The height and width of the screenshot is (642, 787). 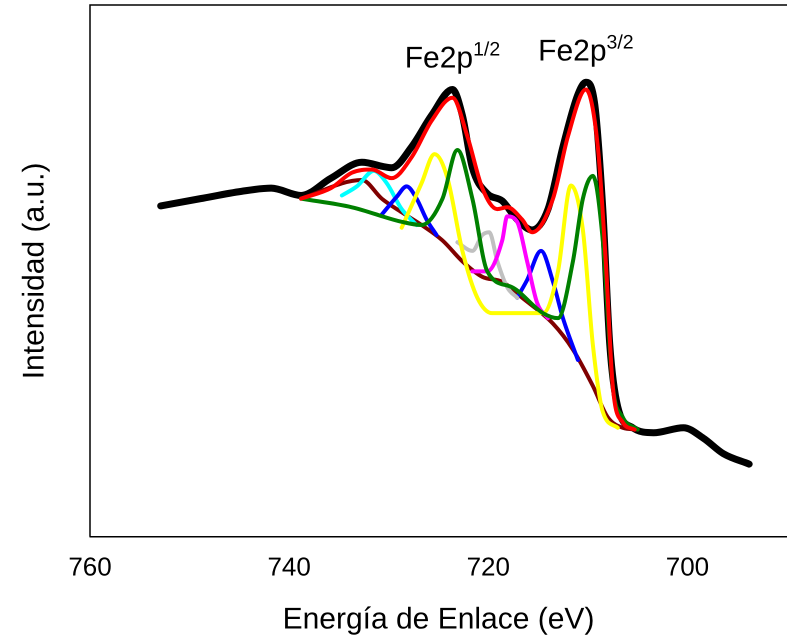 I want to click on x-tick-label: 700, so click(x=688, y=567).